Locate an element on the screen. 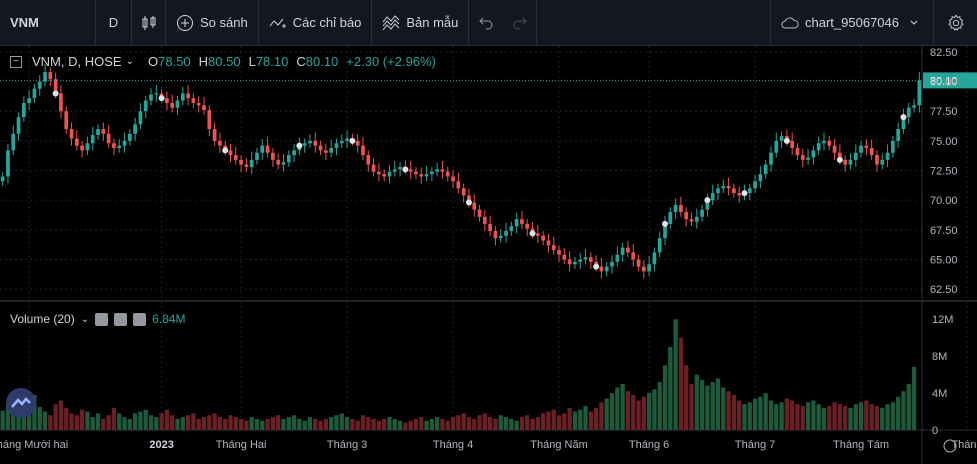 The image size is (977, 464). collapse-legend-button: − is located at coordinates (16, 61).